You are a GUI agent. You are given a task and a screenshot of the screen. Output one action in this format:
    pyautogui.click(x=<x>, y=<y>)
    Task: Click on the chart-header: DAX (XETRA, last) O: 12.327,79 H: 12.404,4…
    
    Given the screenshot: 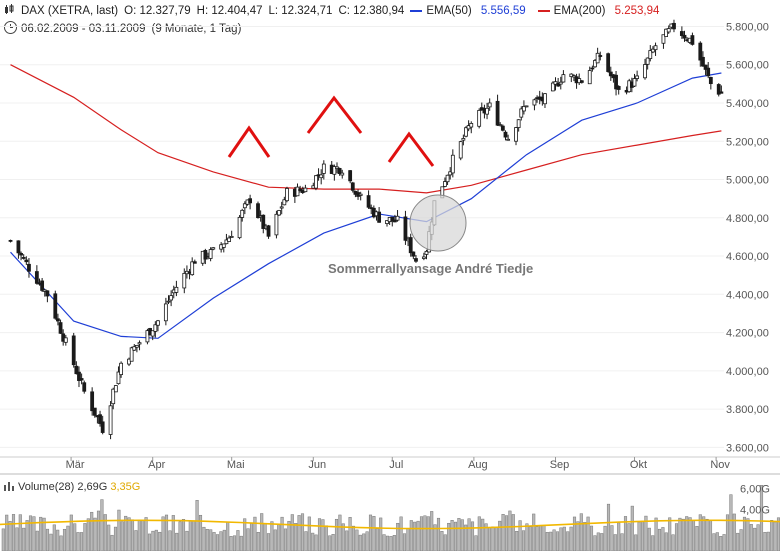 What is the action you would take?
    pyautogui.click(x=337, y=11)
    